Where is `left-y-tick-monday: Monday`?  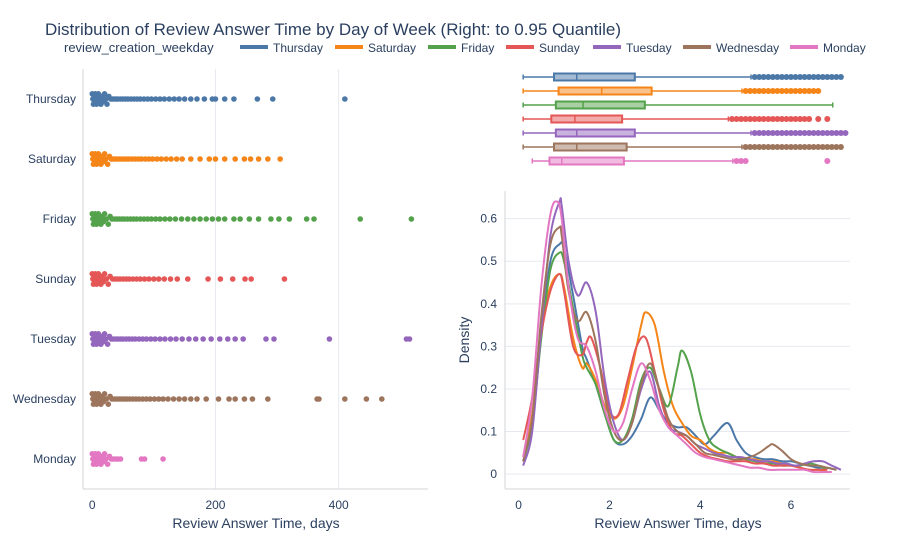 left-y-tick-monday: Monday is located at coordinates (54, 459).